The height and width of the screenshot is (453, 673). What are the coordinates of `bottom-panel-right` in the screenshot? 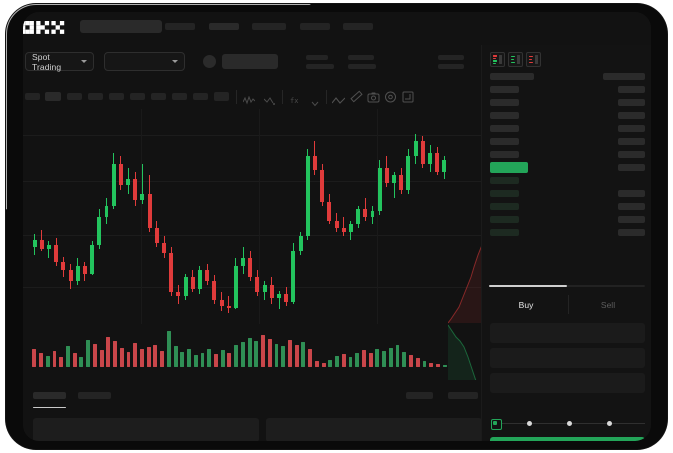 It's located at (374, 429).